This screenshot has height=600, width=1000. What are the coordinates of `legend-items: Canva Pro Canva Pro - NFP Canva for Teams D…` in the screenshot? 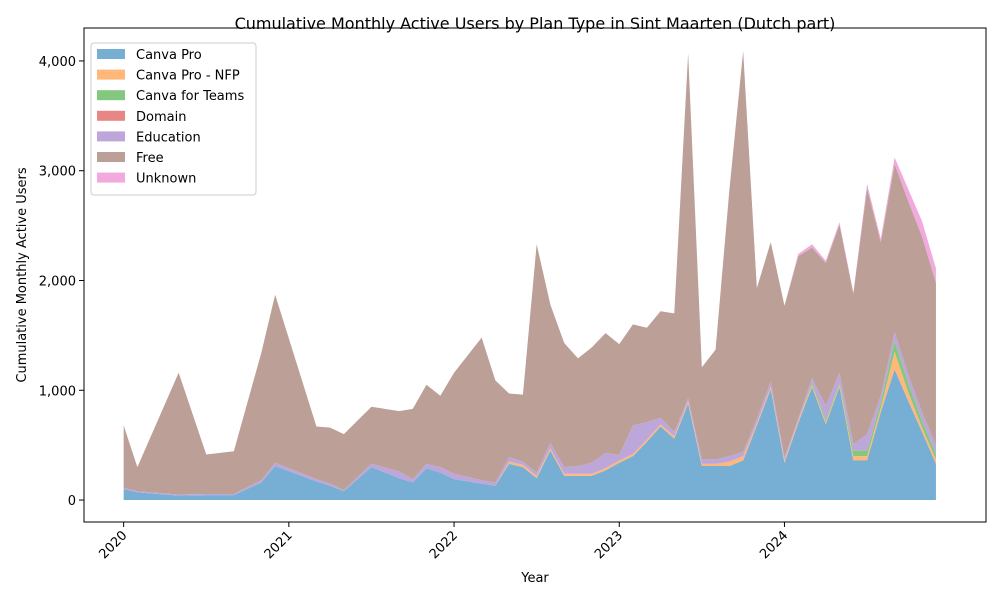 It's located at (170, 117).